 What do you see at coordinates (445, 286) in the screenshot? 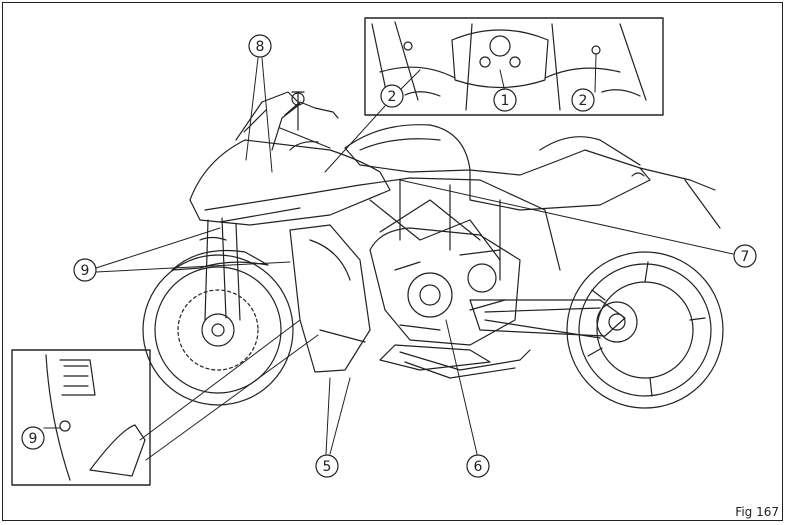
I see `engine` at bounding box center [445, 286].